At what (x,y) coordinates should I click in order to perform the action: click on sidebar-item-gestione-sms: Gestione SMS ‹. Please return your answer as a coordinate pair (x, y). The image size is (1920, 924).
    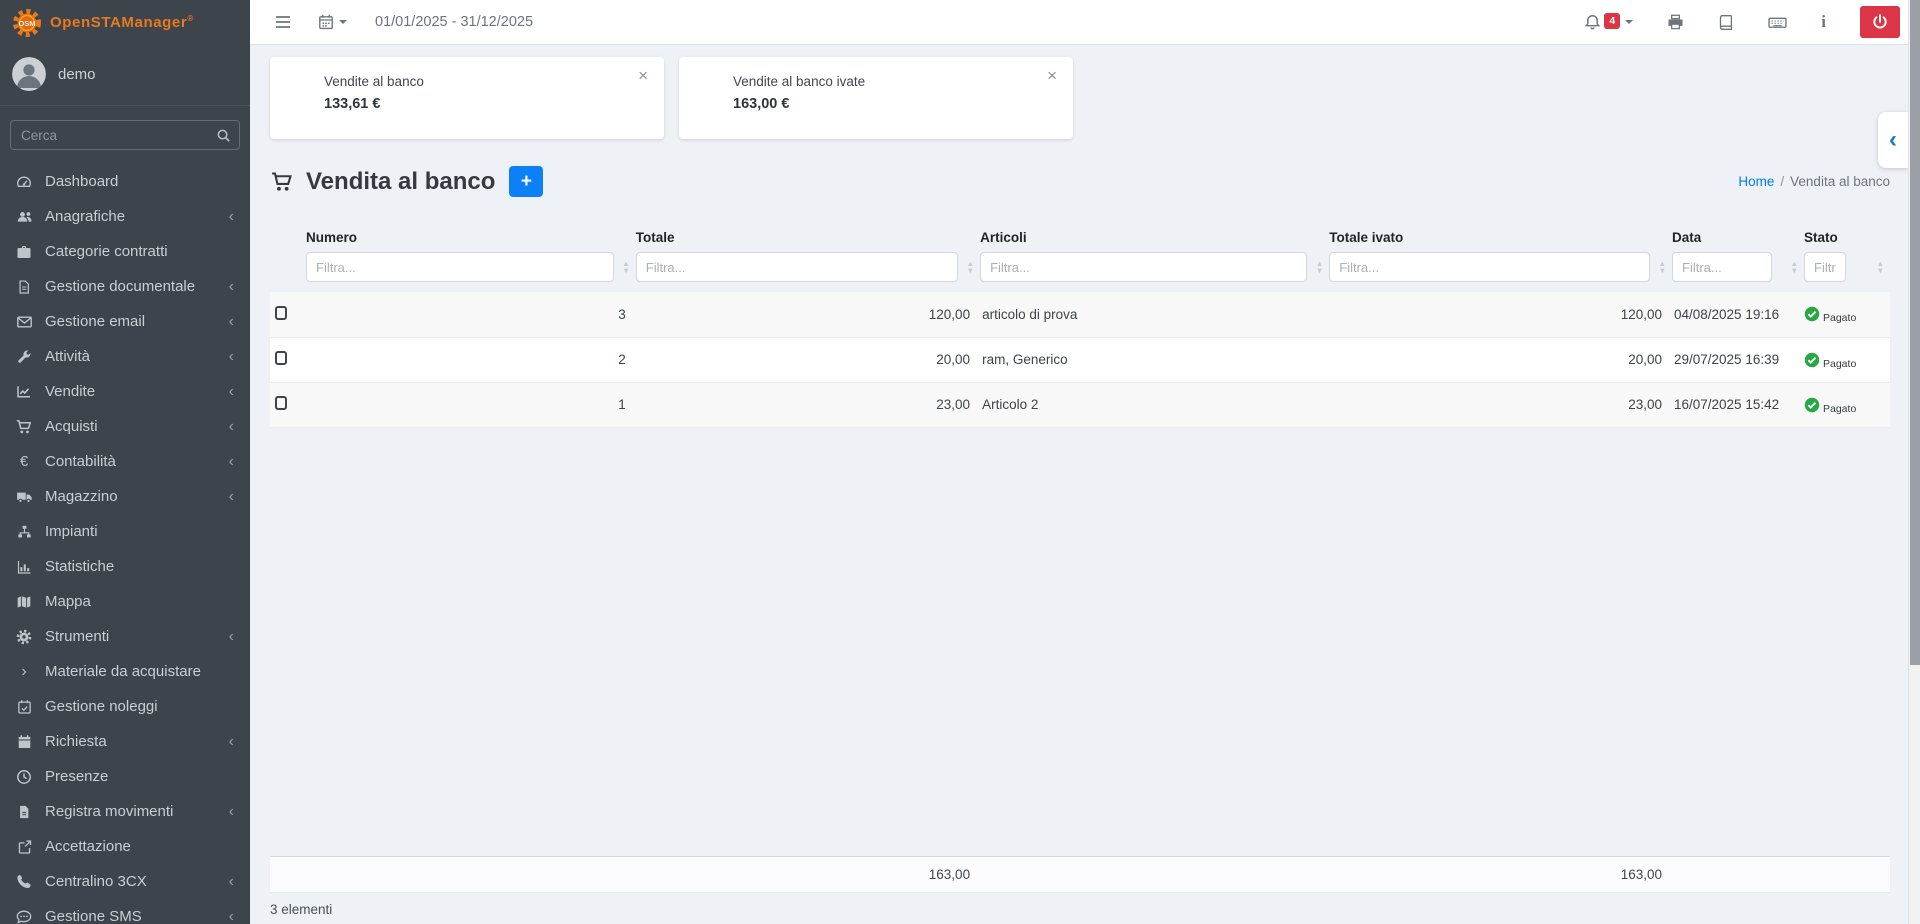
    Looking at the image, I should click on (125, 911).